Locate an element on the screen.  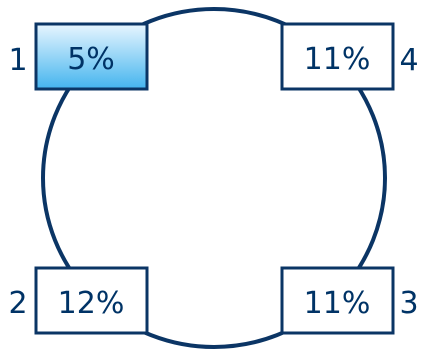
node-3: 11% 3 is located at coordinates (349, 300).